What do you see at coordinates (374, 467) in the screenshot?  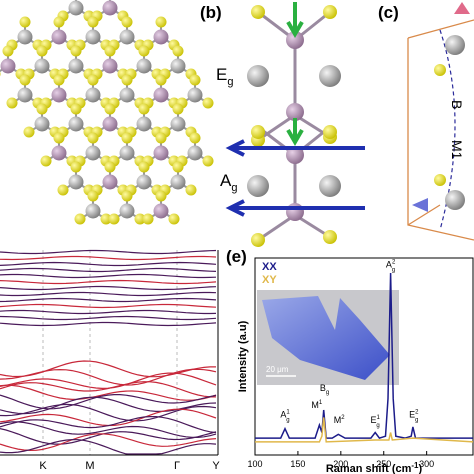 I see `x-axis-label: Raman shift (cm-1)` at bounding box center [374, 467].